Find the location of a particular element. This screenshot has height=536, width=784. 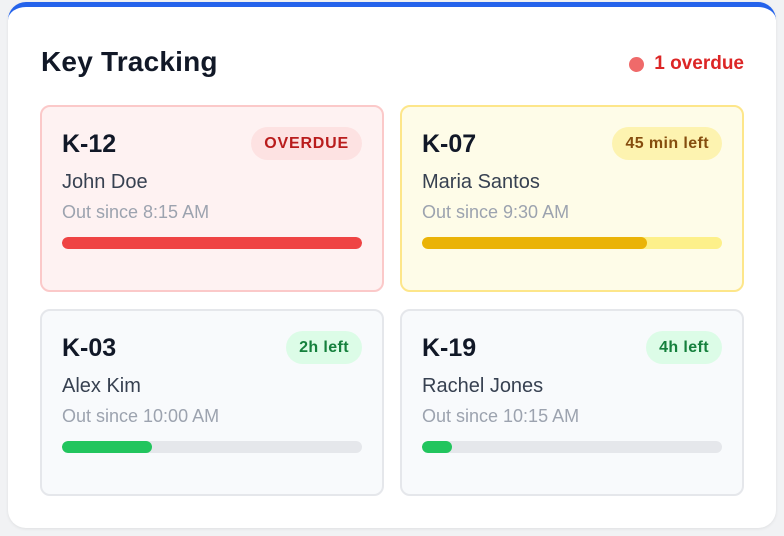

holder-name: John Doe is located at coordinates (105, 182).